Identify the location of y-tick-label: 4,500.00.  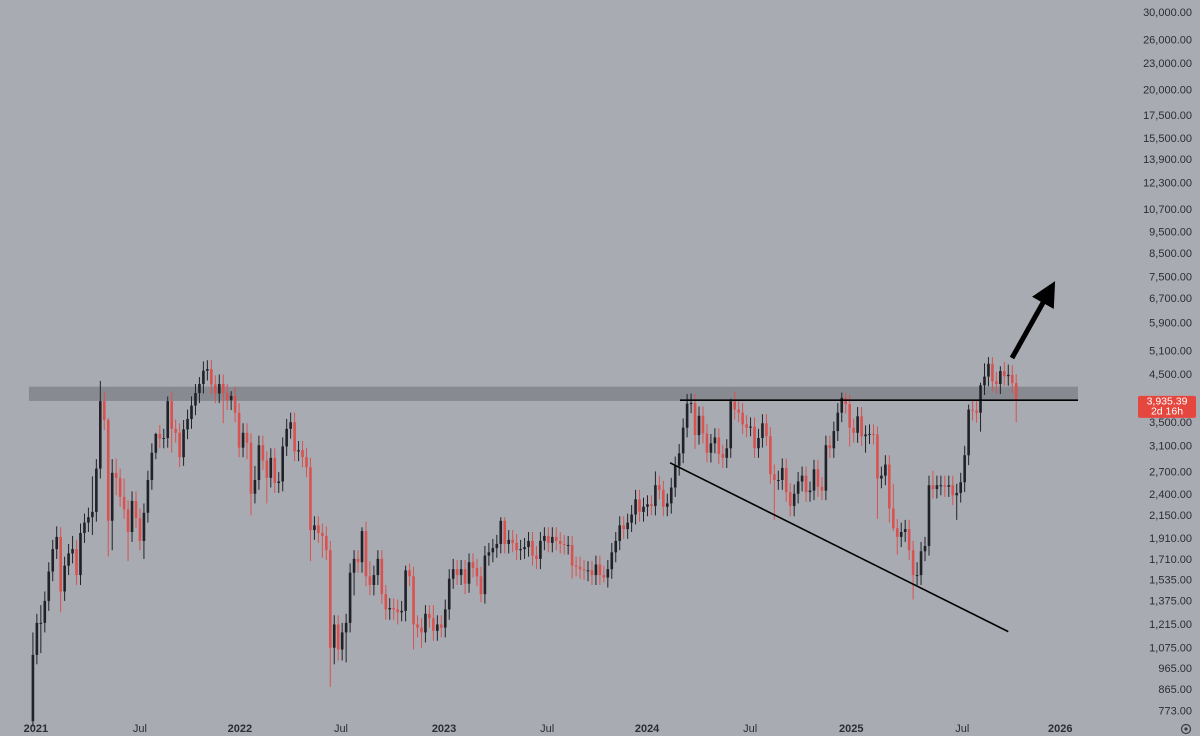
(1170, 375).